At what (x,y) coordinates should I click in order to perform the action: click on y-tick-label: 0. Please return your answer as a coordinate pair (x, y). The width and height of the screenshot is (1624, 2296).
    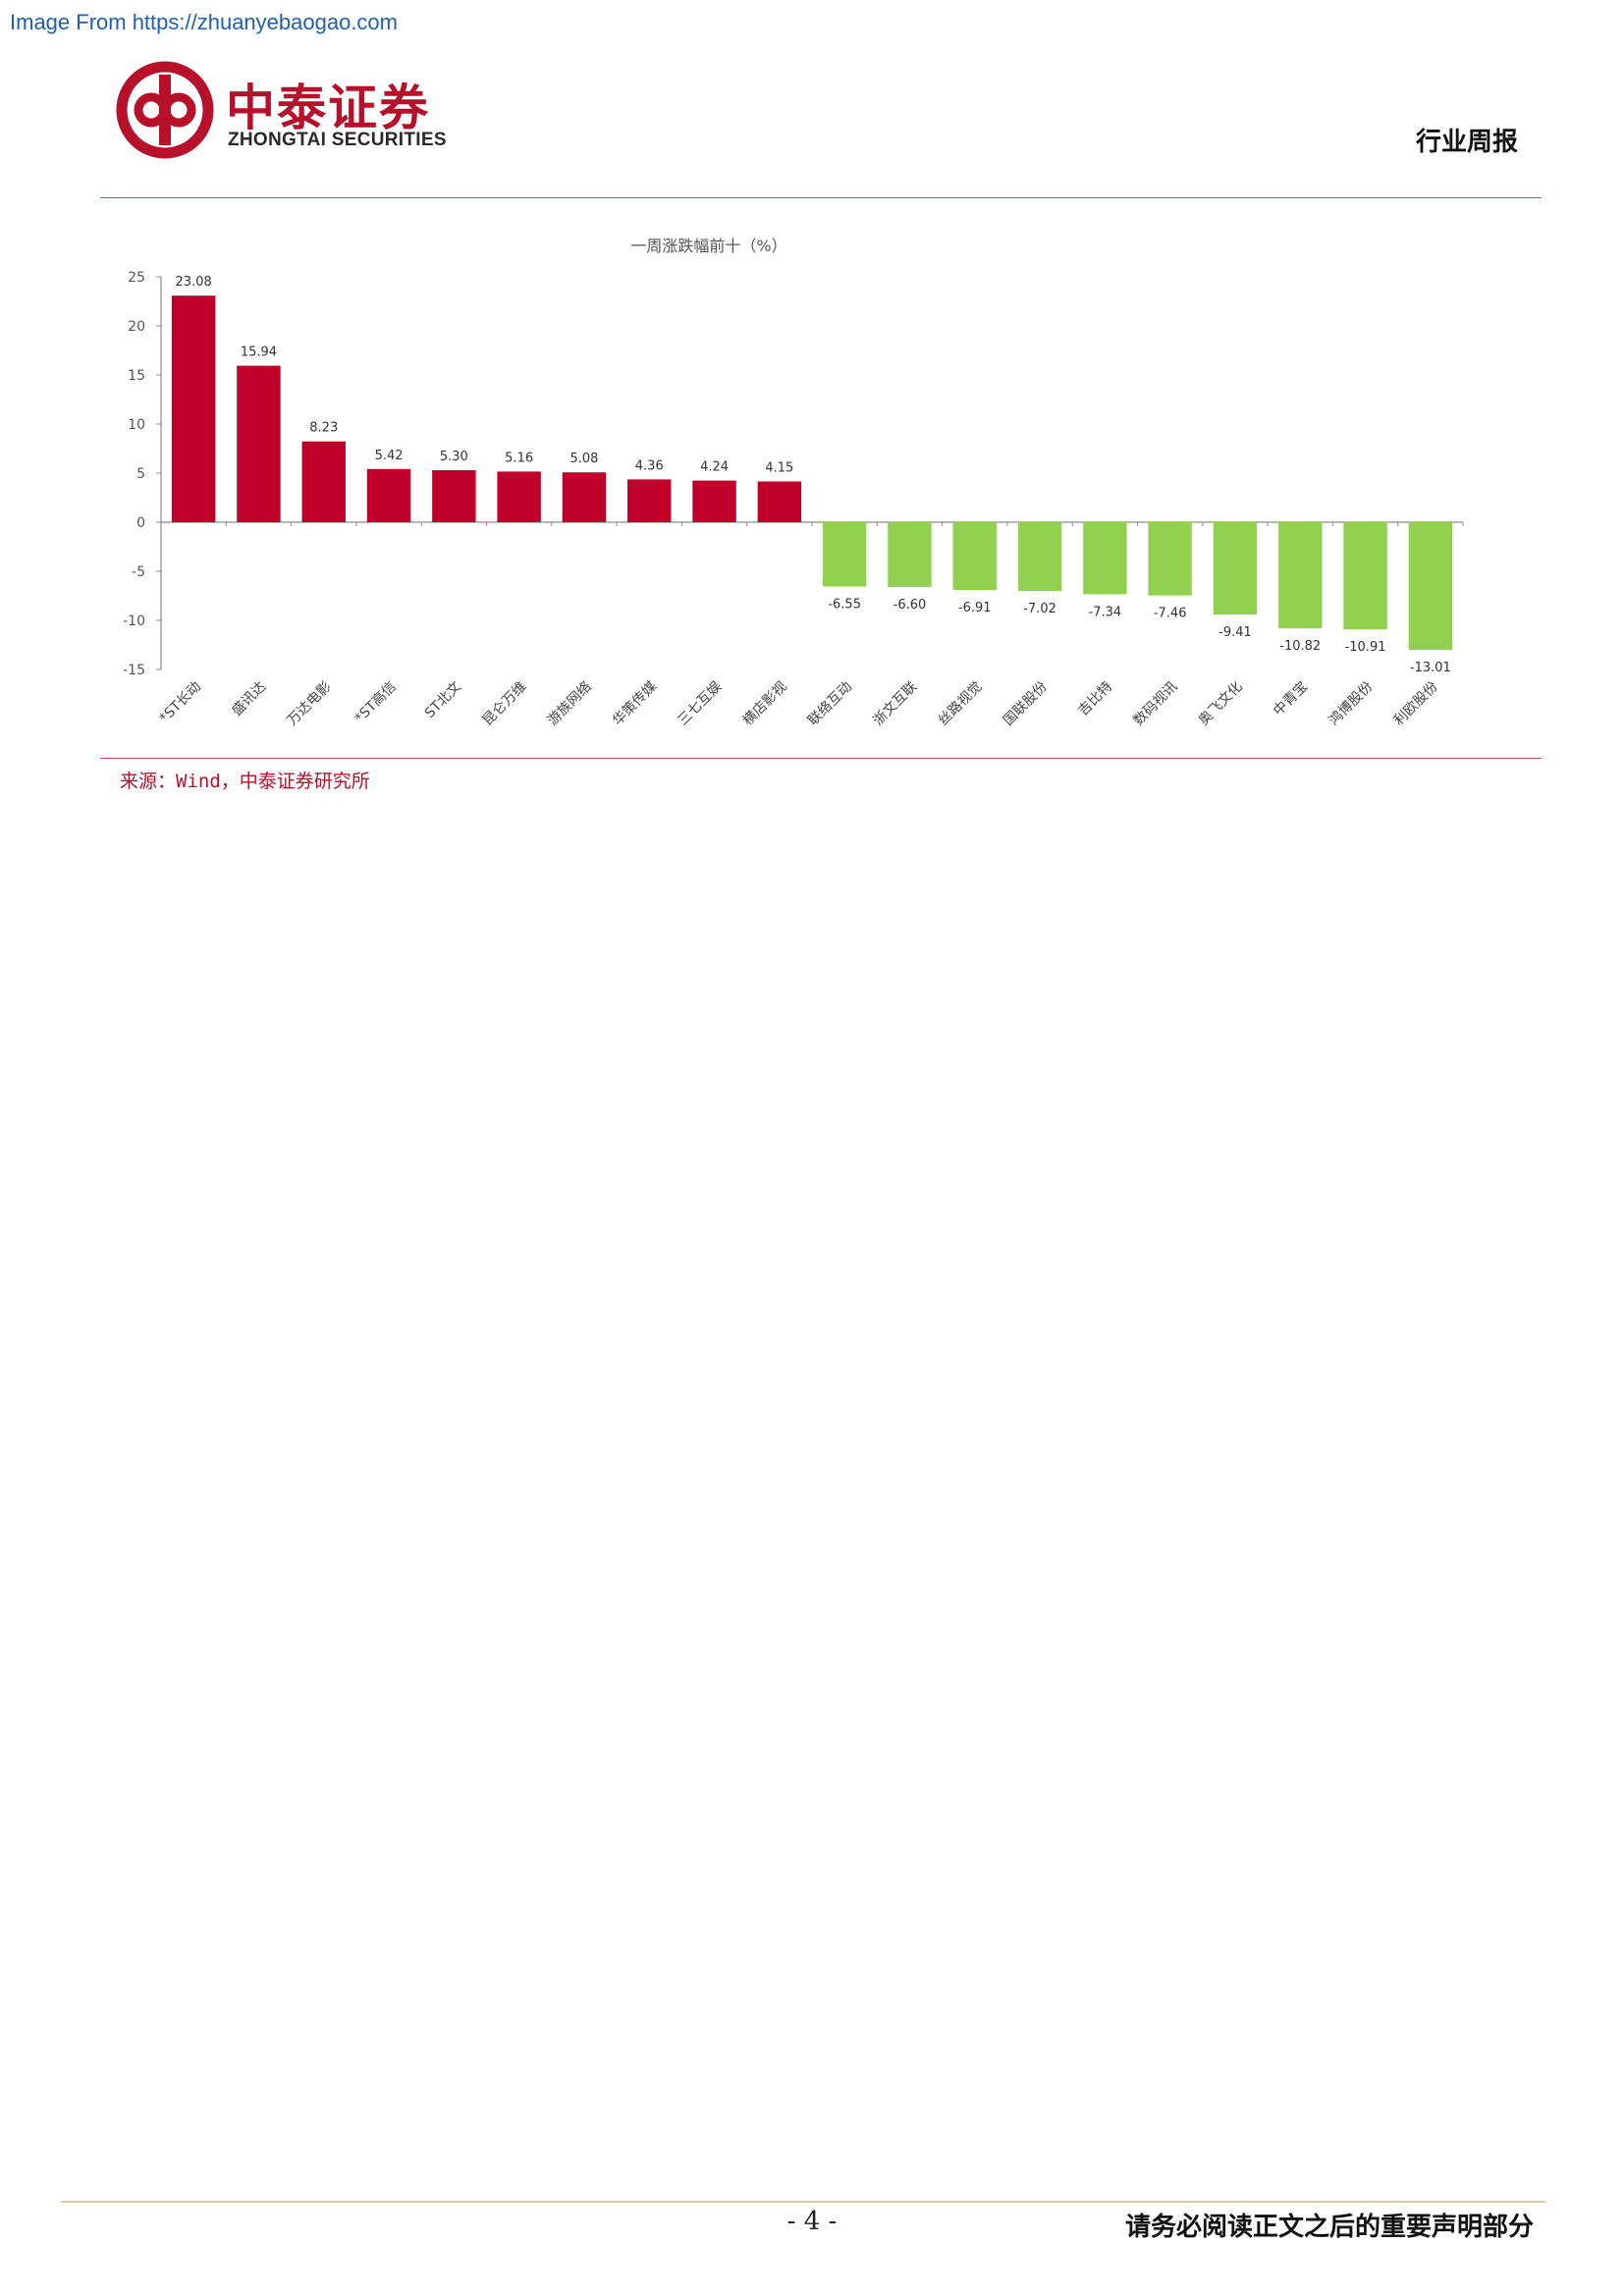
    Looking at the image, I should click on (140, 523).